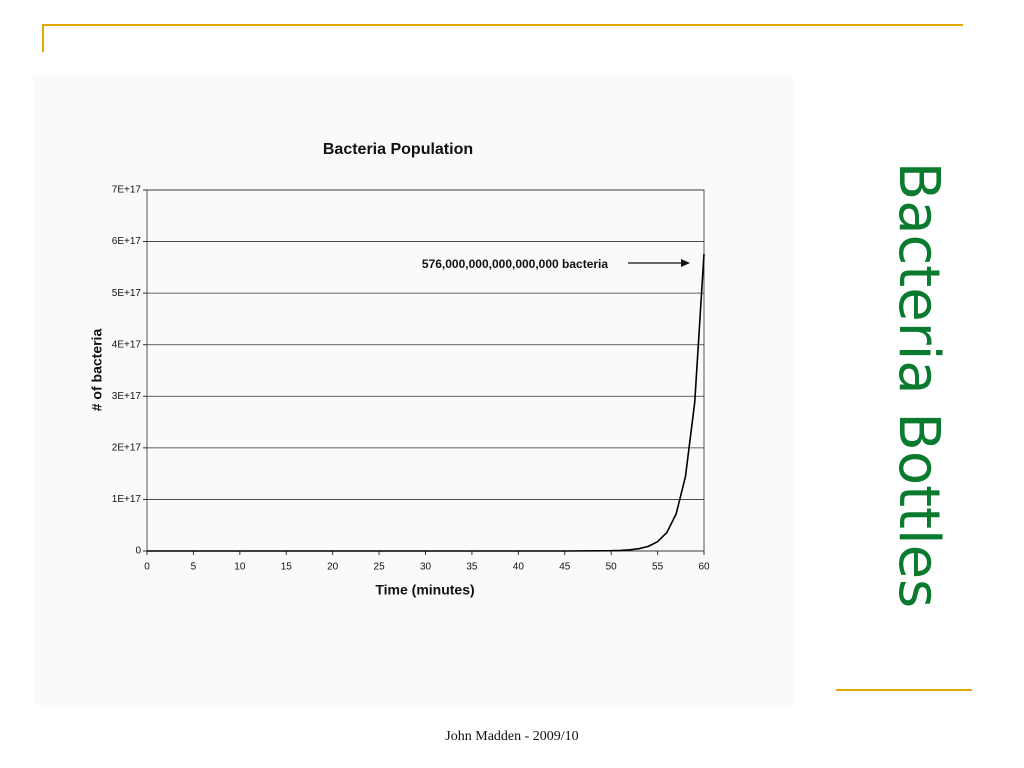 The height and width of the screenshot is (768, 1024). Describe the element at coordinates (472, 567) in the screenshot. I see `x-tick-label: 35` at that location.